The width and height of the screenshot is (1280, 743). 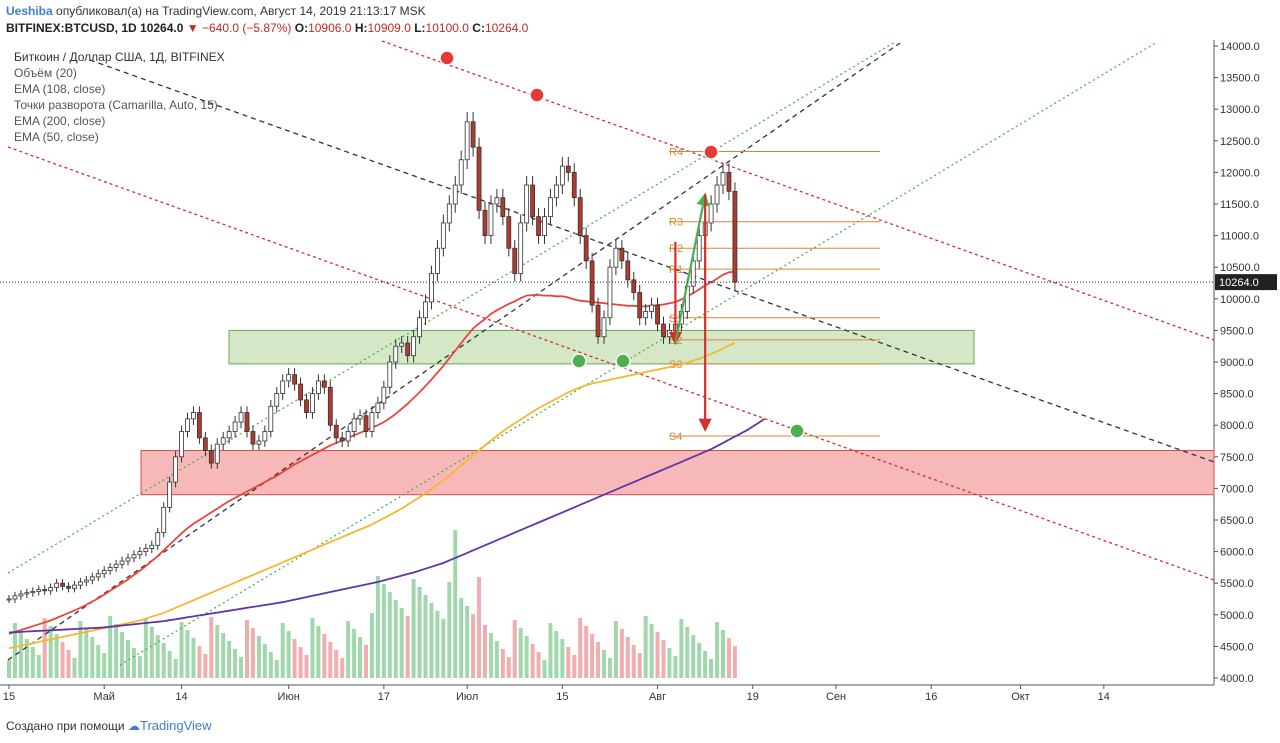 What do you see at coordinates (60, 89) in the screenshot?
I see `legend-ema108: EMA (108, close)` at bounding box center [60, 89].